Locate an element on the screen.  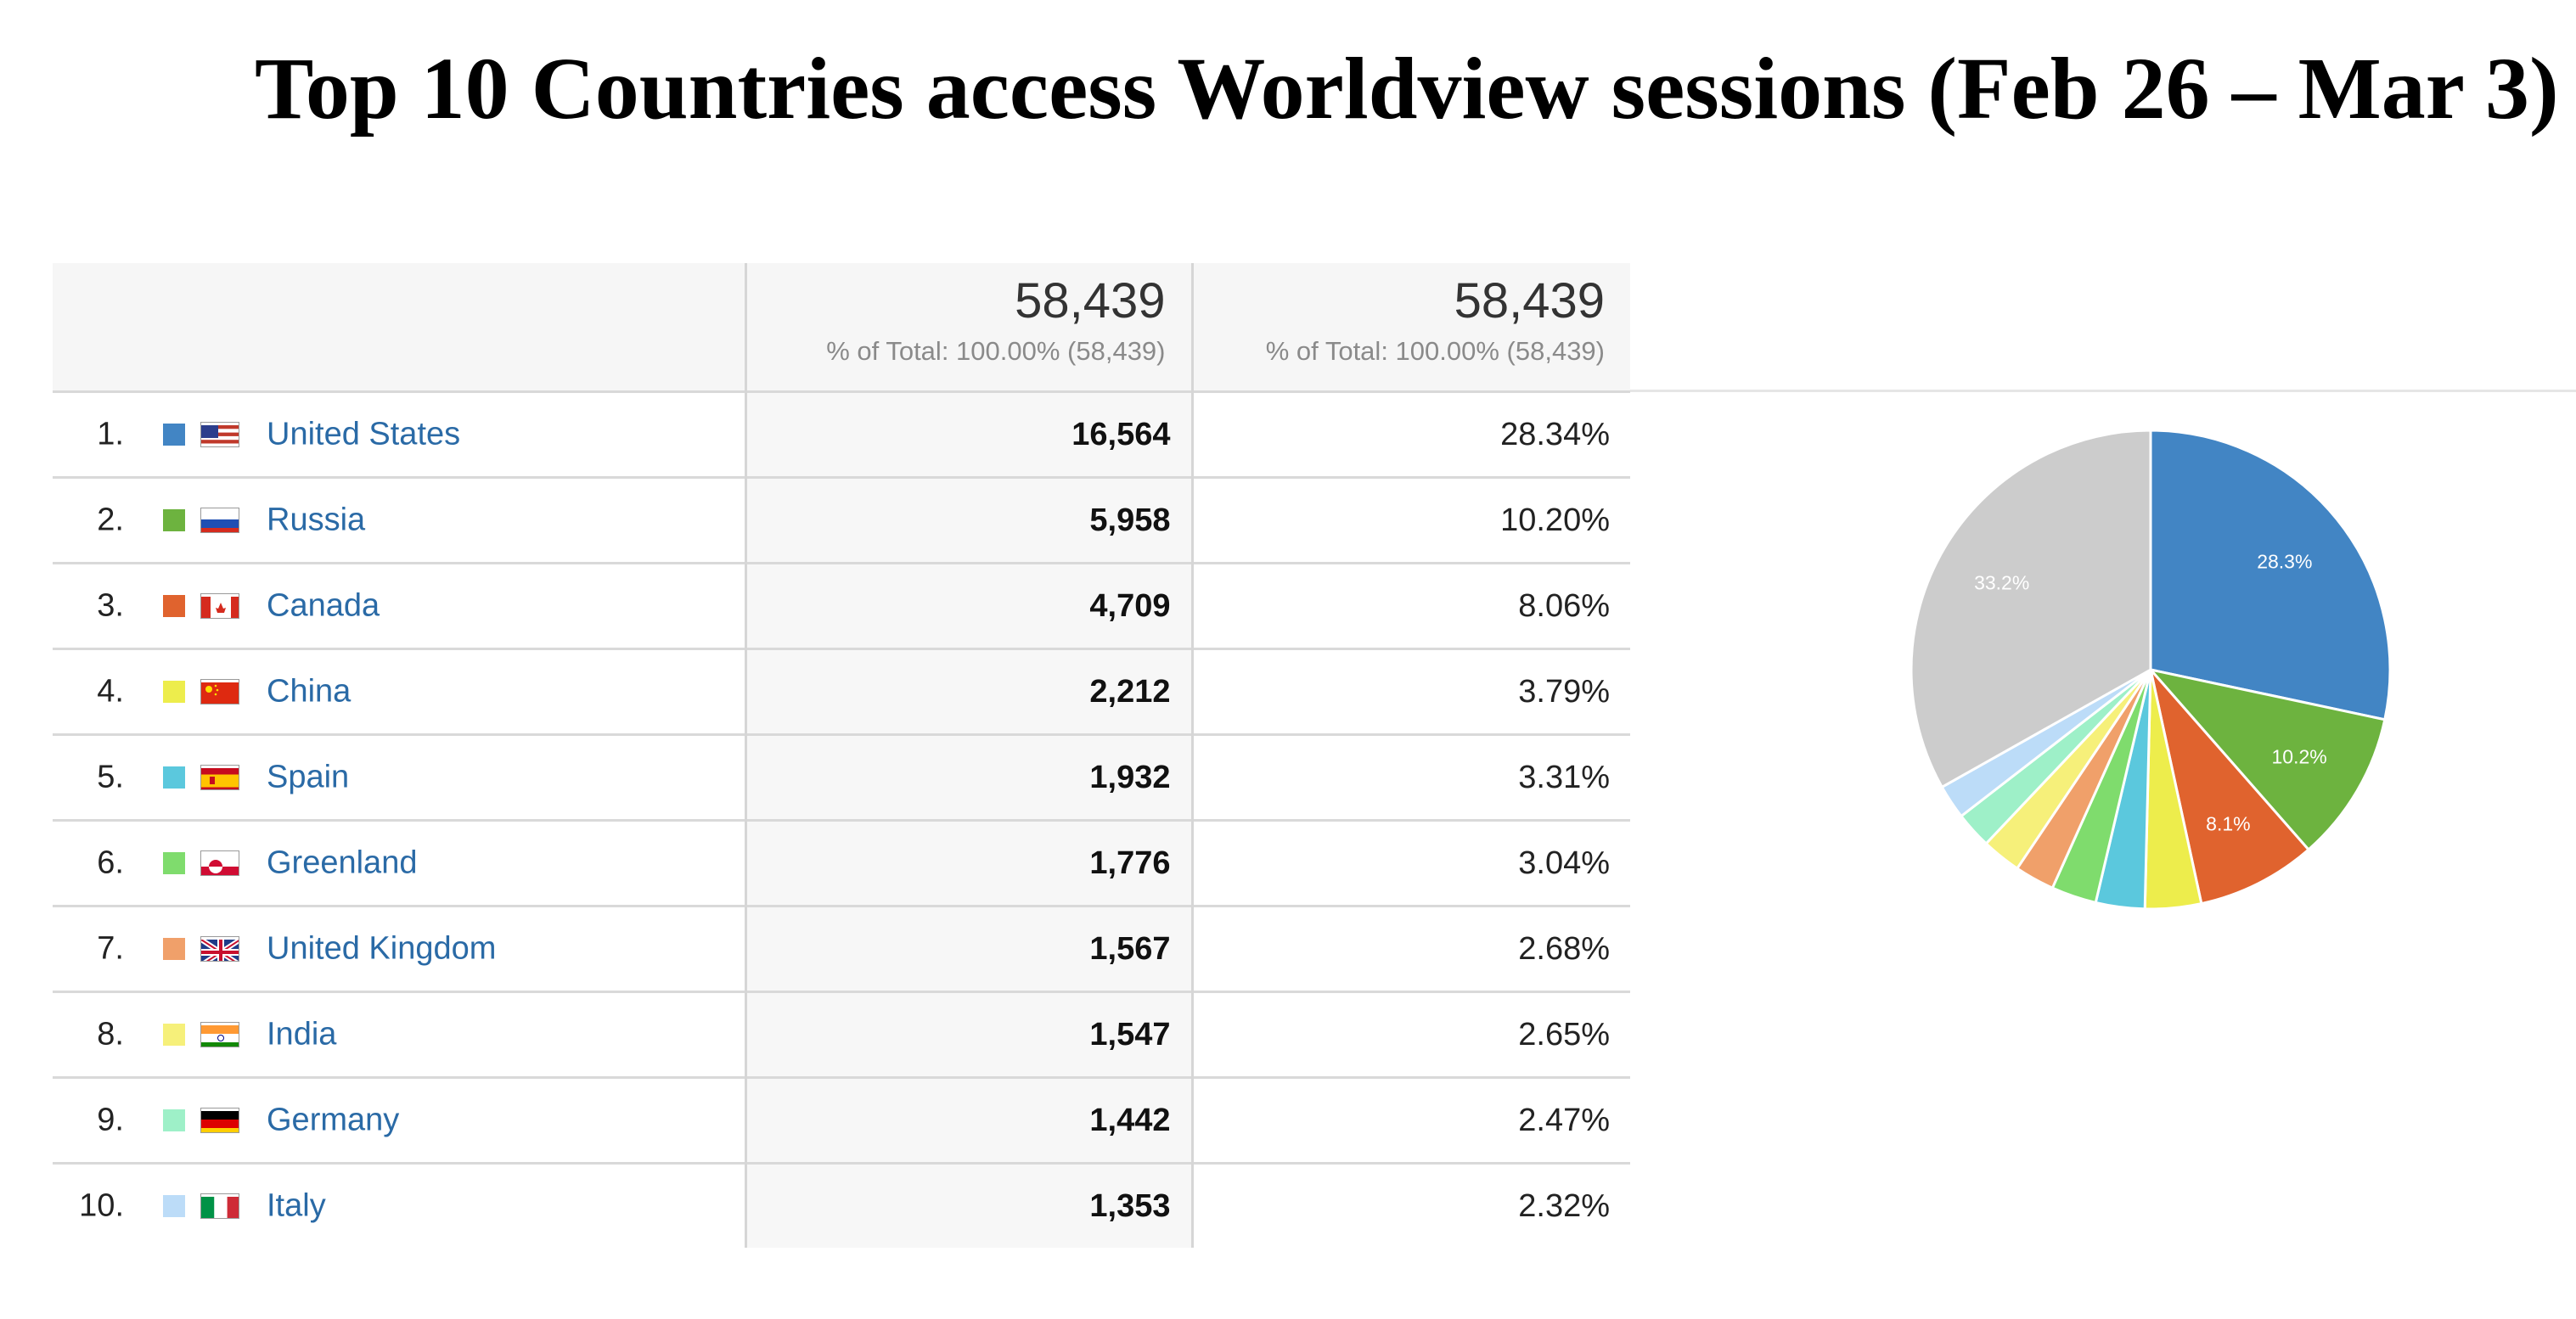
table-row: 10. Italy 1,353 2.32% is located at coordinates (841, 1205).